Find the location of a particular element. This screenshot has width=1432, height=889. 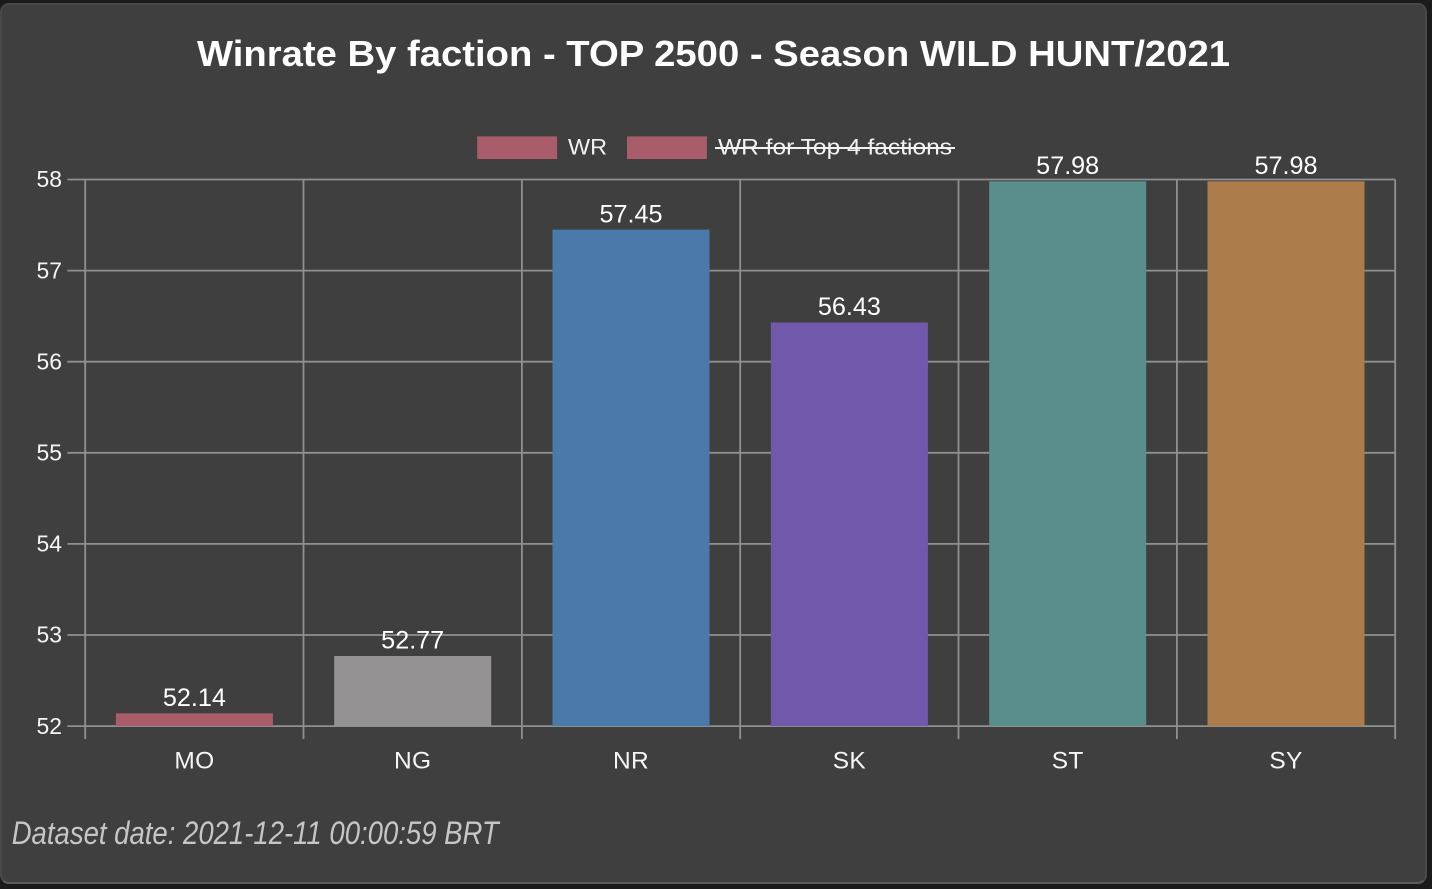

svg-text: NG is located at coordinates (412, 760).